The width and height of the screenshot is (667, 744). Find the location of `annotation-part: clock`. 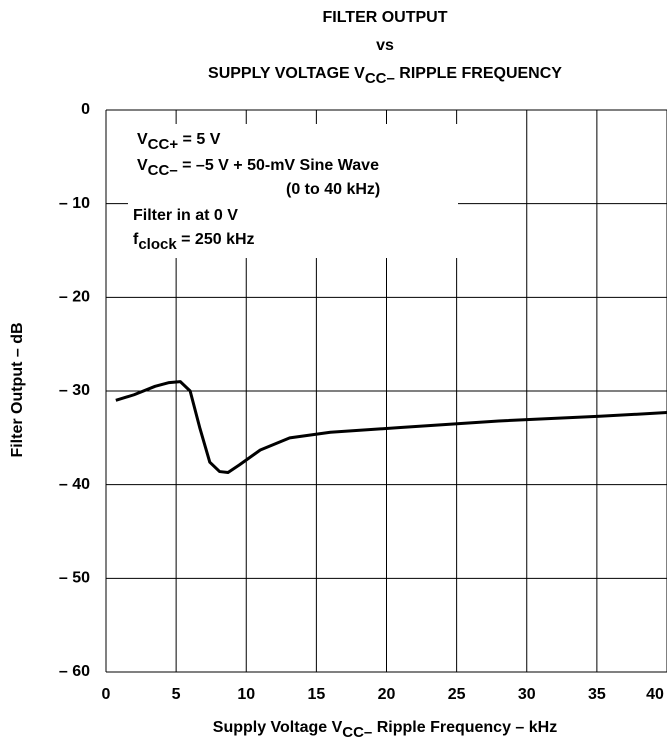

annotation-part: clock is located at coordinates (157, 244).